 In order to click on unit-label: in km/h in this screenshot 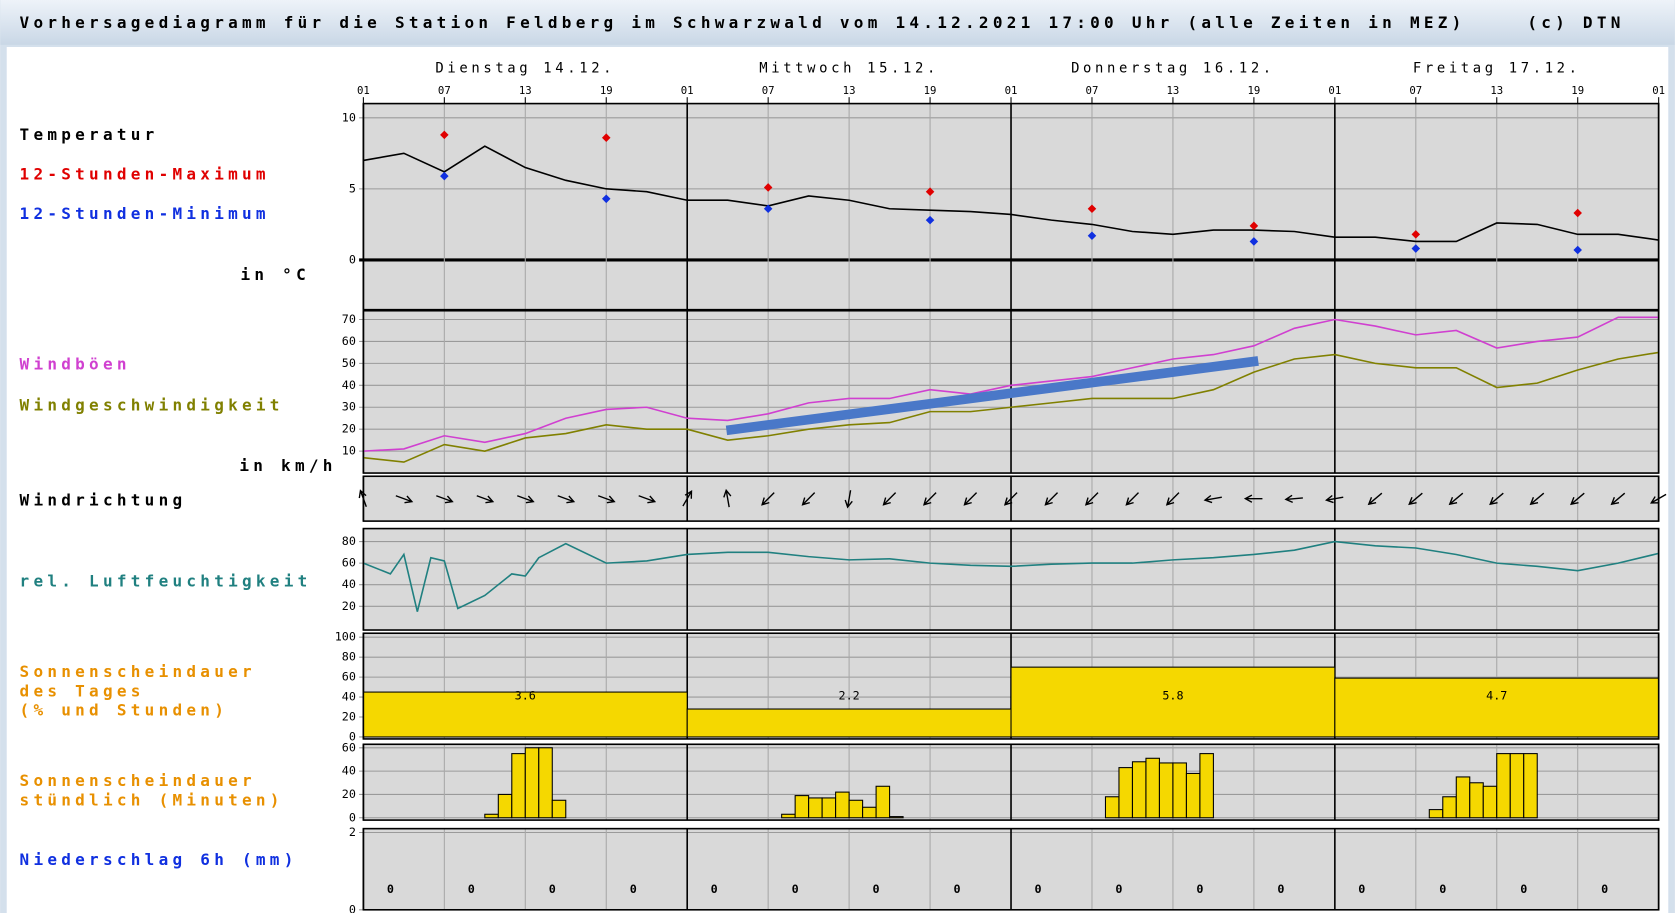, I will do `click(287, 465)`.